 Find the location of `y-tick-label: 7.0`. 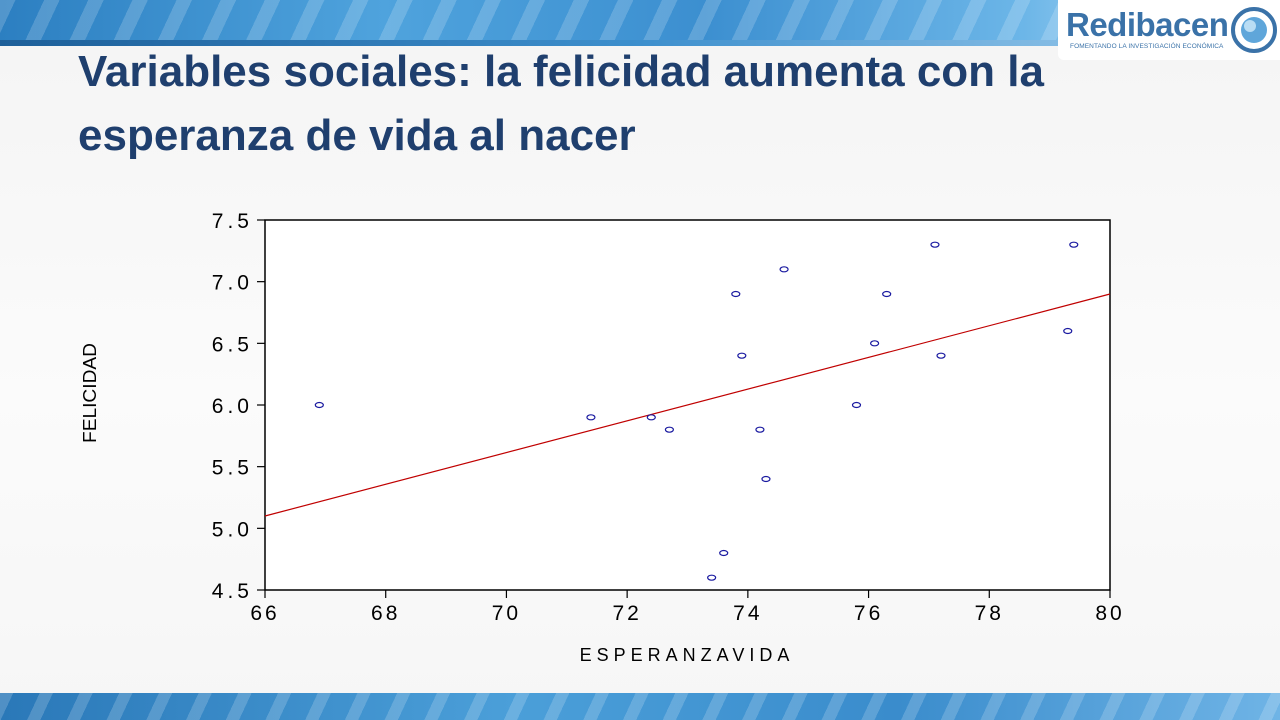

y-tick-label: 7.0 is located at coordinates (232, 283).